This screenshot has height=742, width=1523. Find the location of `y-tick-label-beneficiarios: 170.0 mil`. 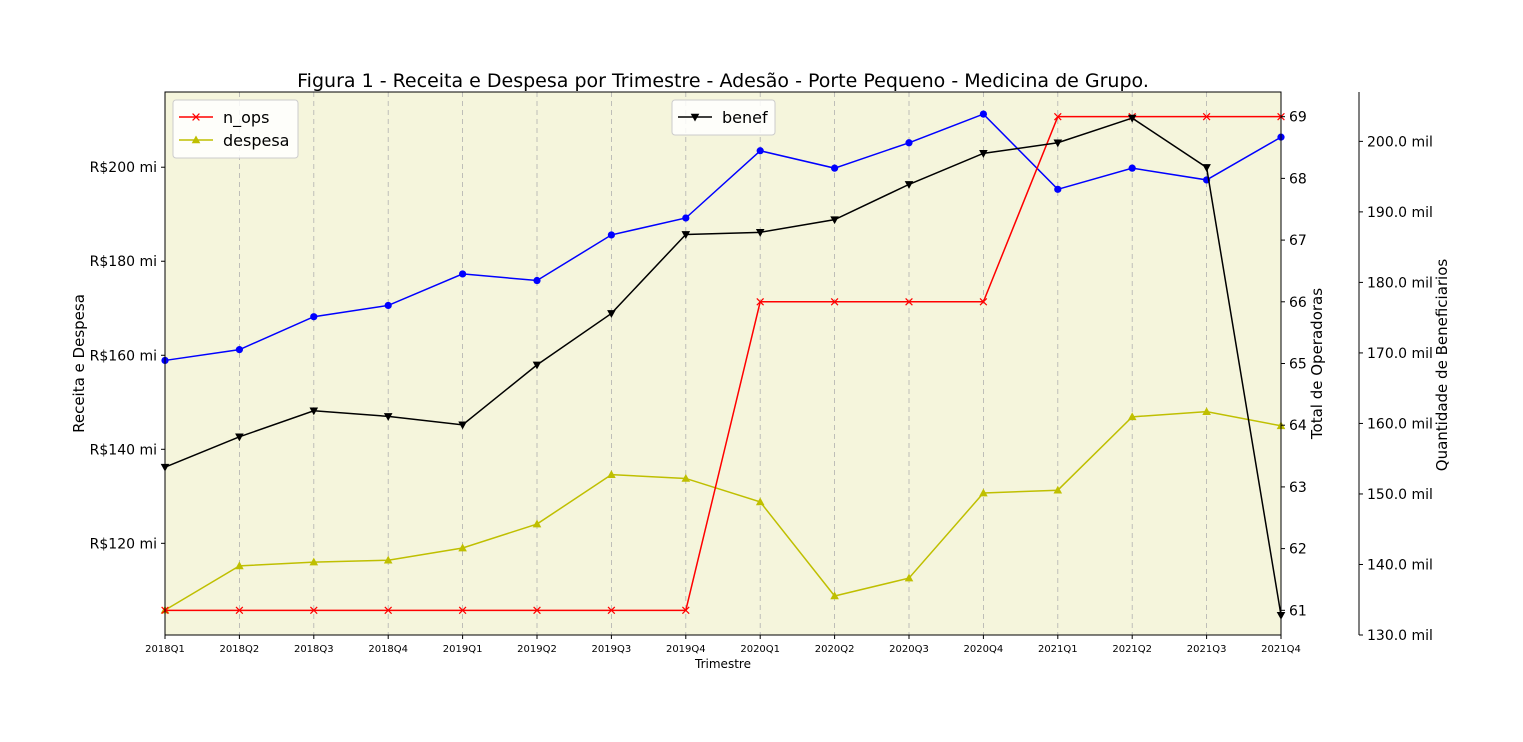

y-tick-label-beneficiarios: 170.0 mil is located at coordinates (1400, 354).